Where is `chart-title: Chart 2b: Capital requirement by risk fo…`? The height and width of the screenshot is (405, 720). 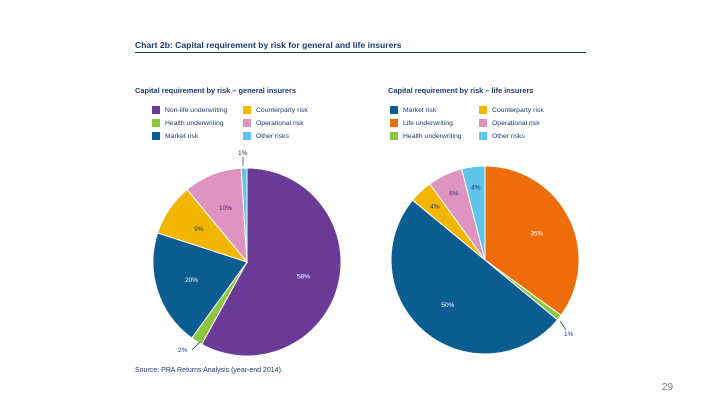
chart-title: Chart 2b: Capital requirement by risk fo… is located at coordinates (268, 45).